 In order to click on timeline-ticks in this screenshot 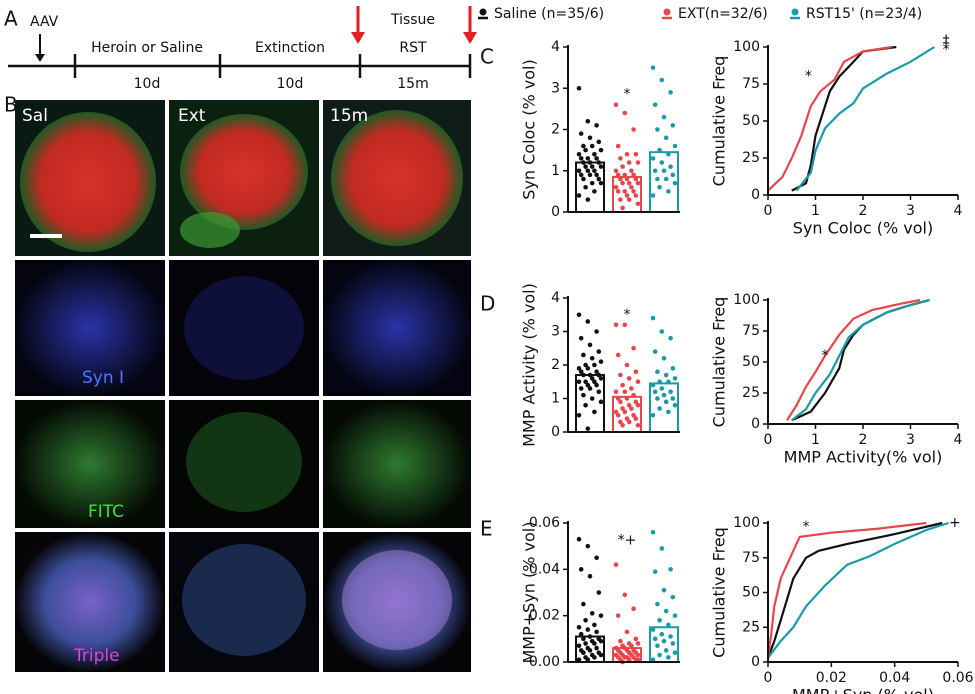, I will do `click(272, 66)`.